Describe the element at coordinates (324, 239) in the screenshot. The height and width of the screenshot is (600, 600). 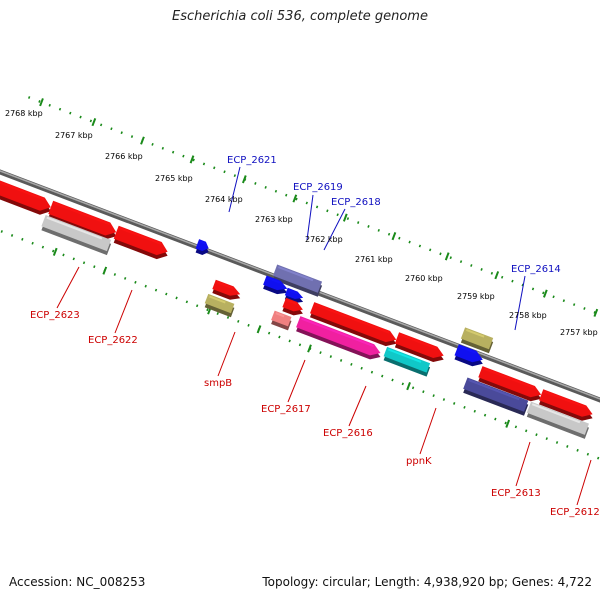
I see `scale-label: 2762 kbp` at that location.